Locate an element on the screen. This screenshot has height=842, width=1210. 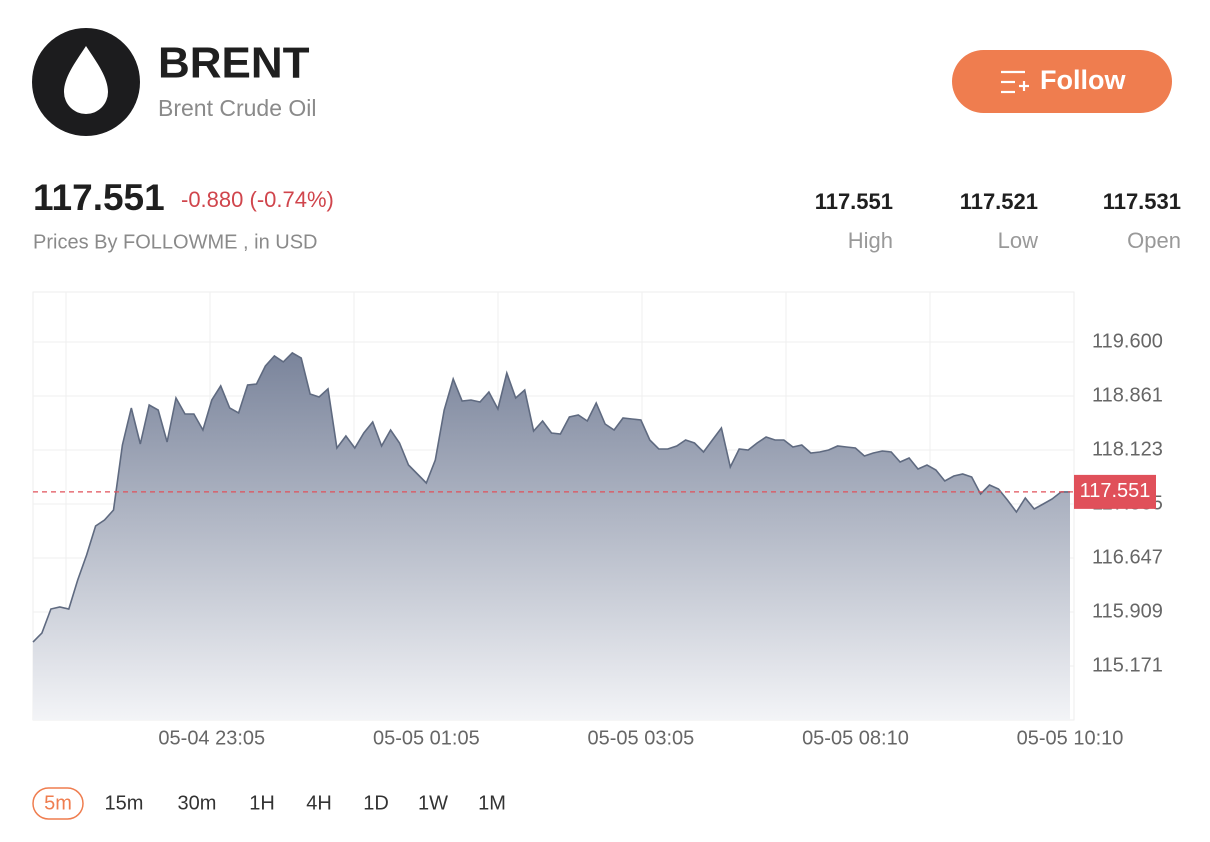
stat-label: High is located at coordinates (870, 240).